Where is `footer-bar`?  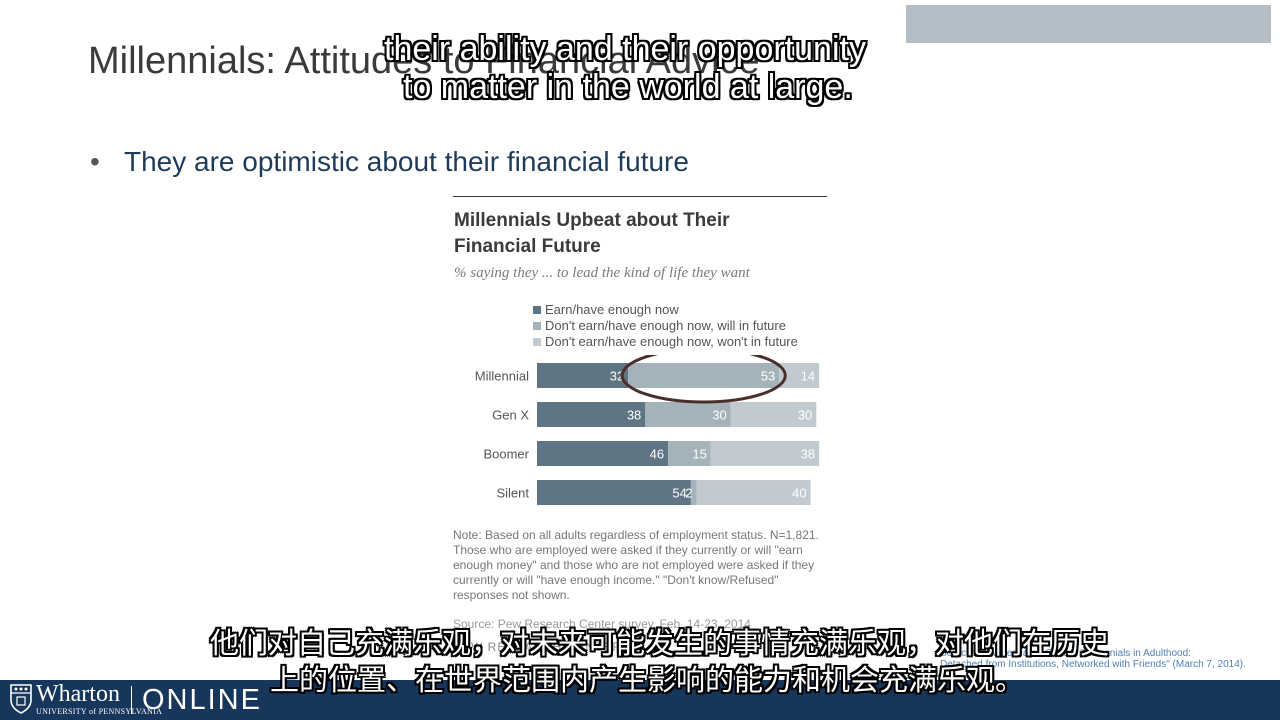
footer-bar is located at coordinates (640, 700).